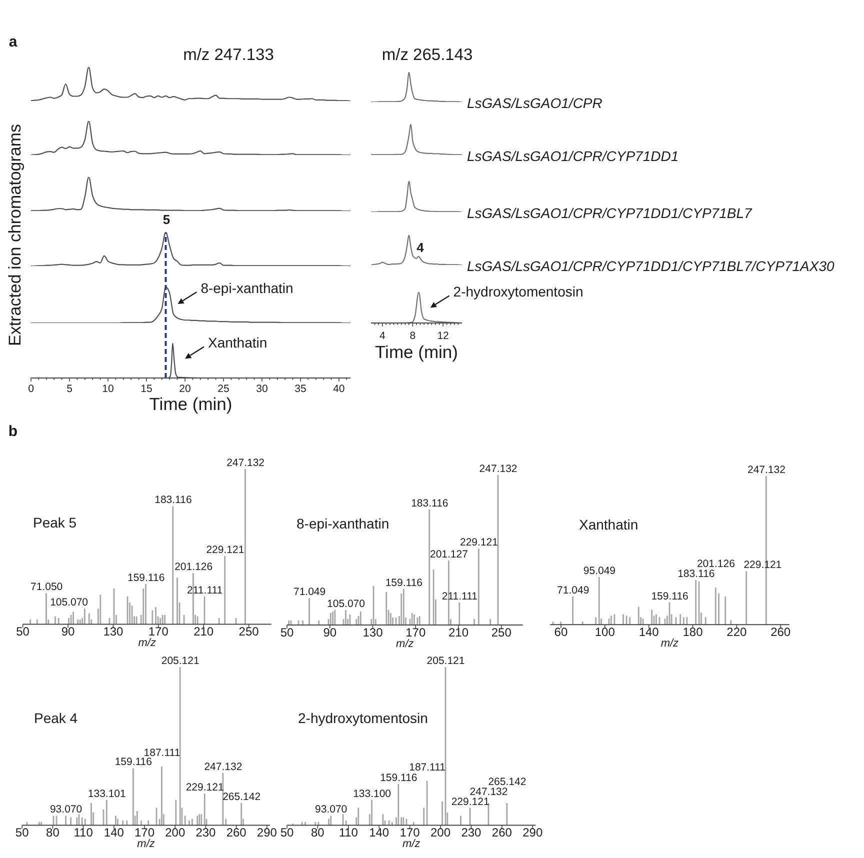 Image resolution: width=864 pixels, height=858 pixels. I want to click on series-label: LsGAS/LsGAO1/CPR/CYP71DD1/CYP71BL7, so click(609, 213).